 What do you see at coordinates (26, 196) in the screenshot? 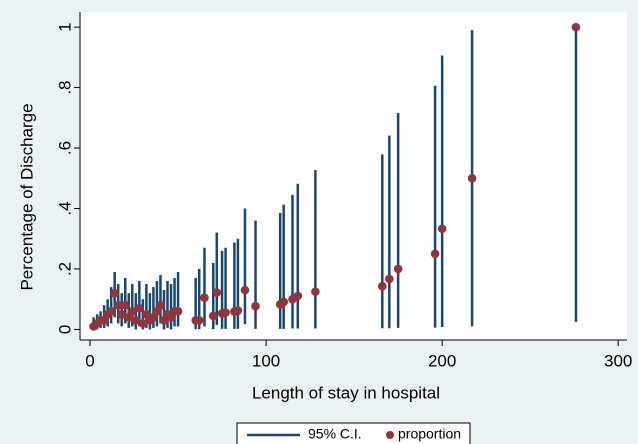
I see `y-axis-title: Percentage of Discharge` at bounding box center [26, 196].